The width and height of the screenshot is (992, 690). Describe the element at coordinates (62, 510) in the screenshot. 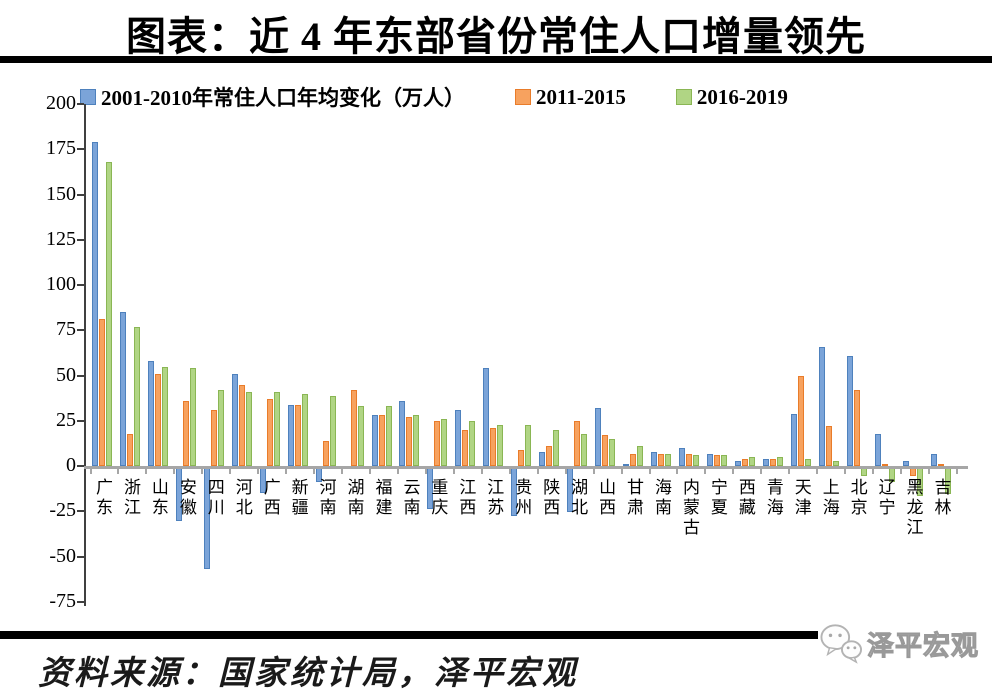

I see `y-tick-label: -25` at that location.